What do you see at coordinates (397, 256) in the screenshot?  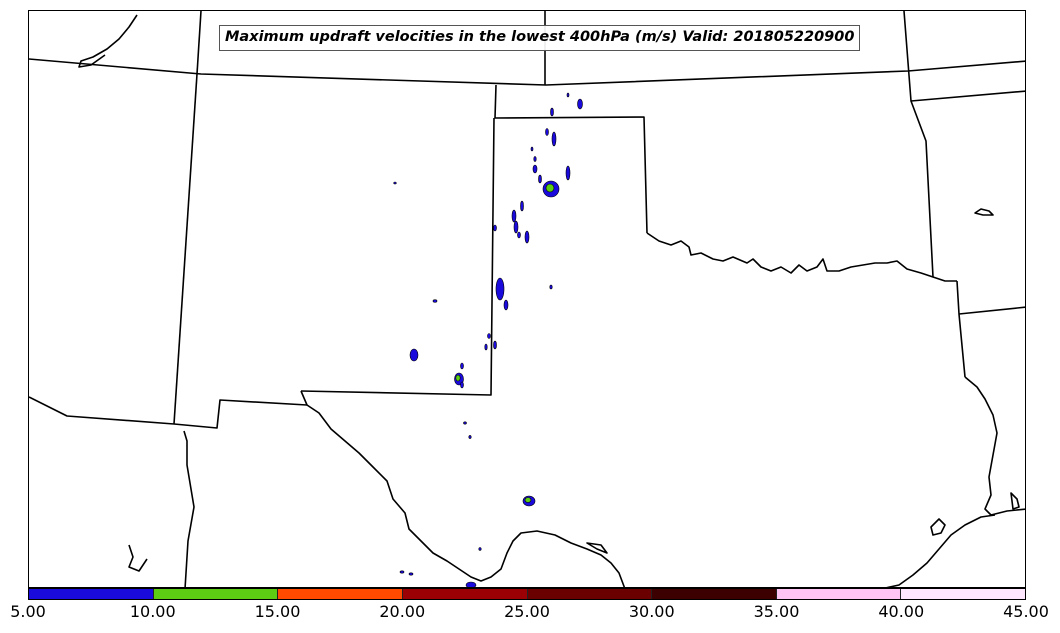 I see `state-border-nm-tx` at bounding box center [397, 256].